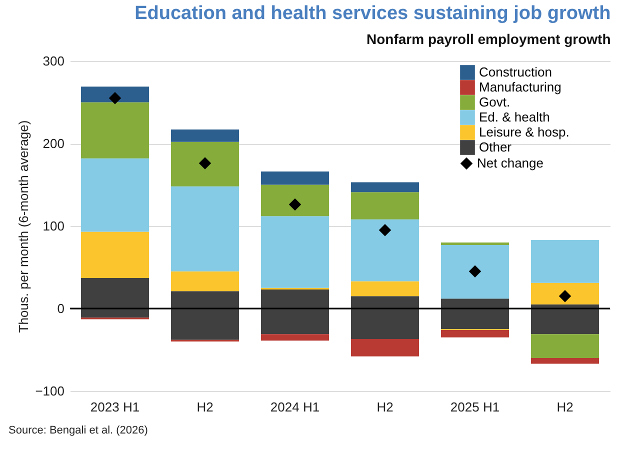 The height and width of the screenshot is (465, 626). What do you see at coordinates (295, 407) in the screenshot?
I see `x-tick-label: 2024 H1` at bounding box center [295, 407].